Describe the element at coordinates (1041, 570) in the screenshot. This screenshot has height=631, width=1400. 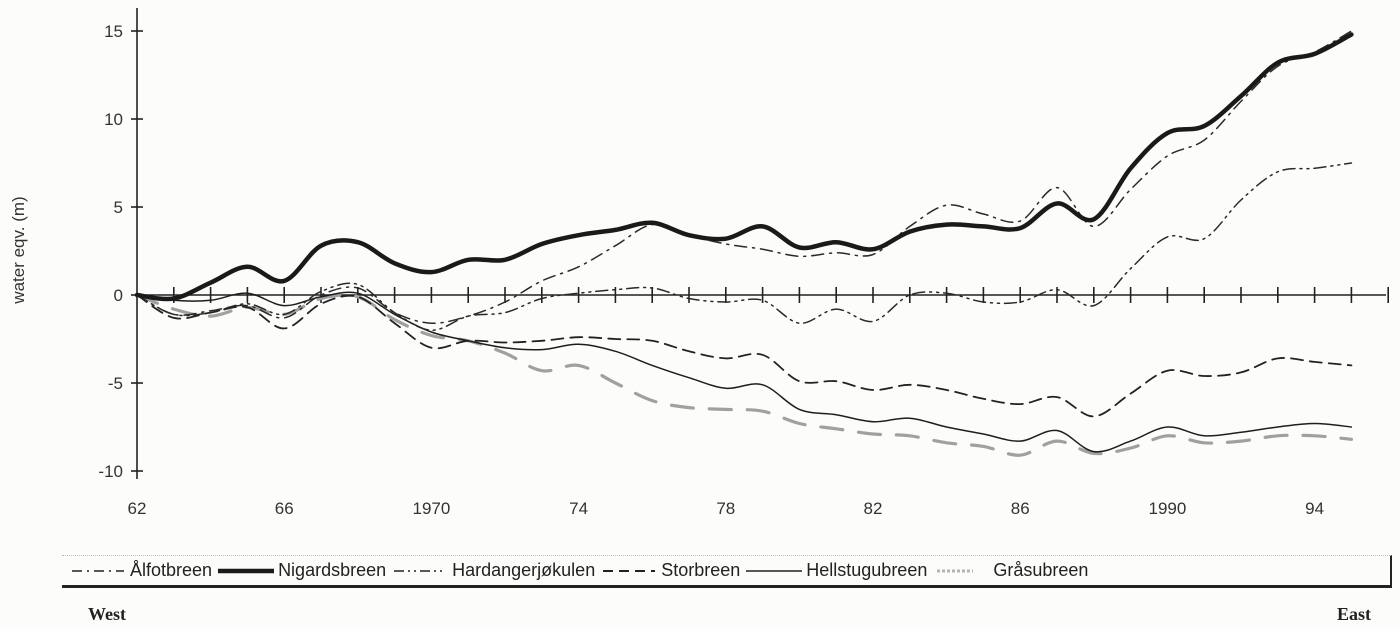
I see `legend-label: Gråsubreen` at that location.